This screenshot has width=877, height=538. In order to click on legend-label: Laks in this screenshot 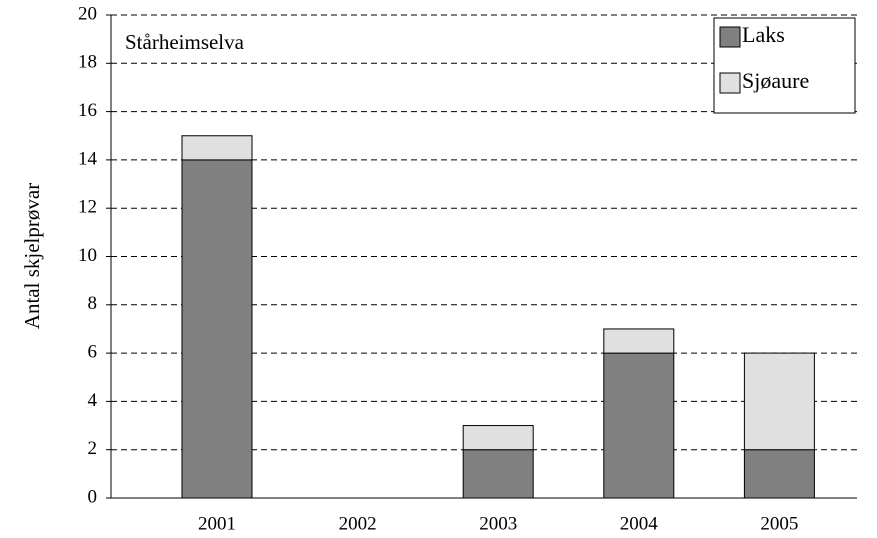, I will do `click(763, 34)`.